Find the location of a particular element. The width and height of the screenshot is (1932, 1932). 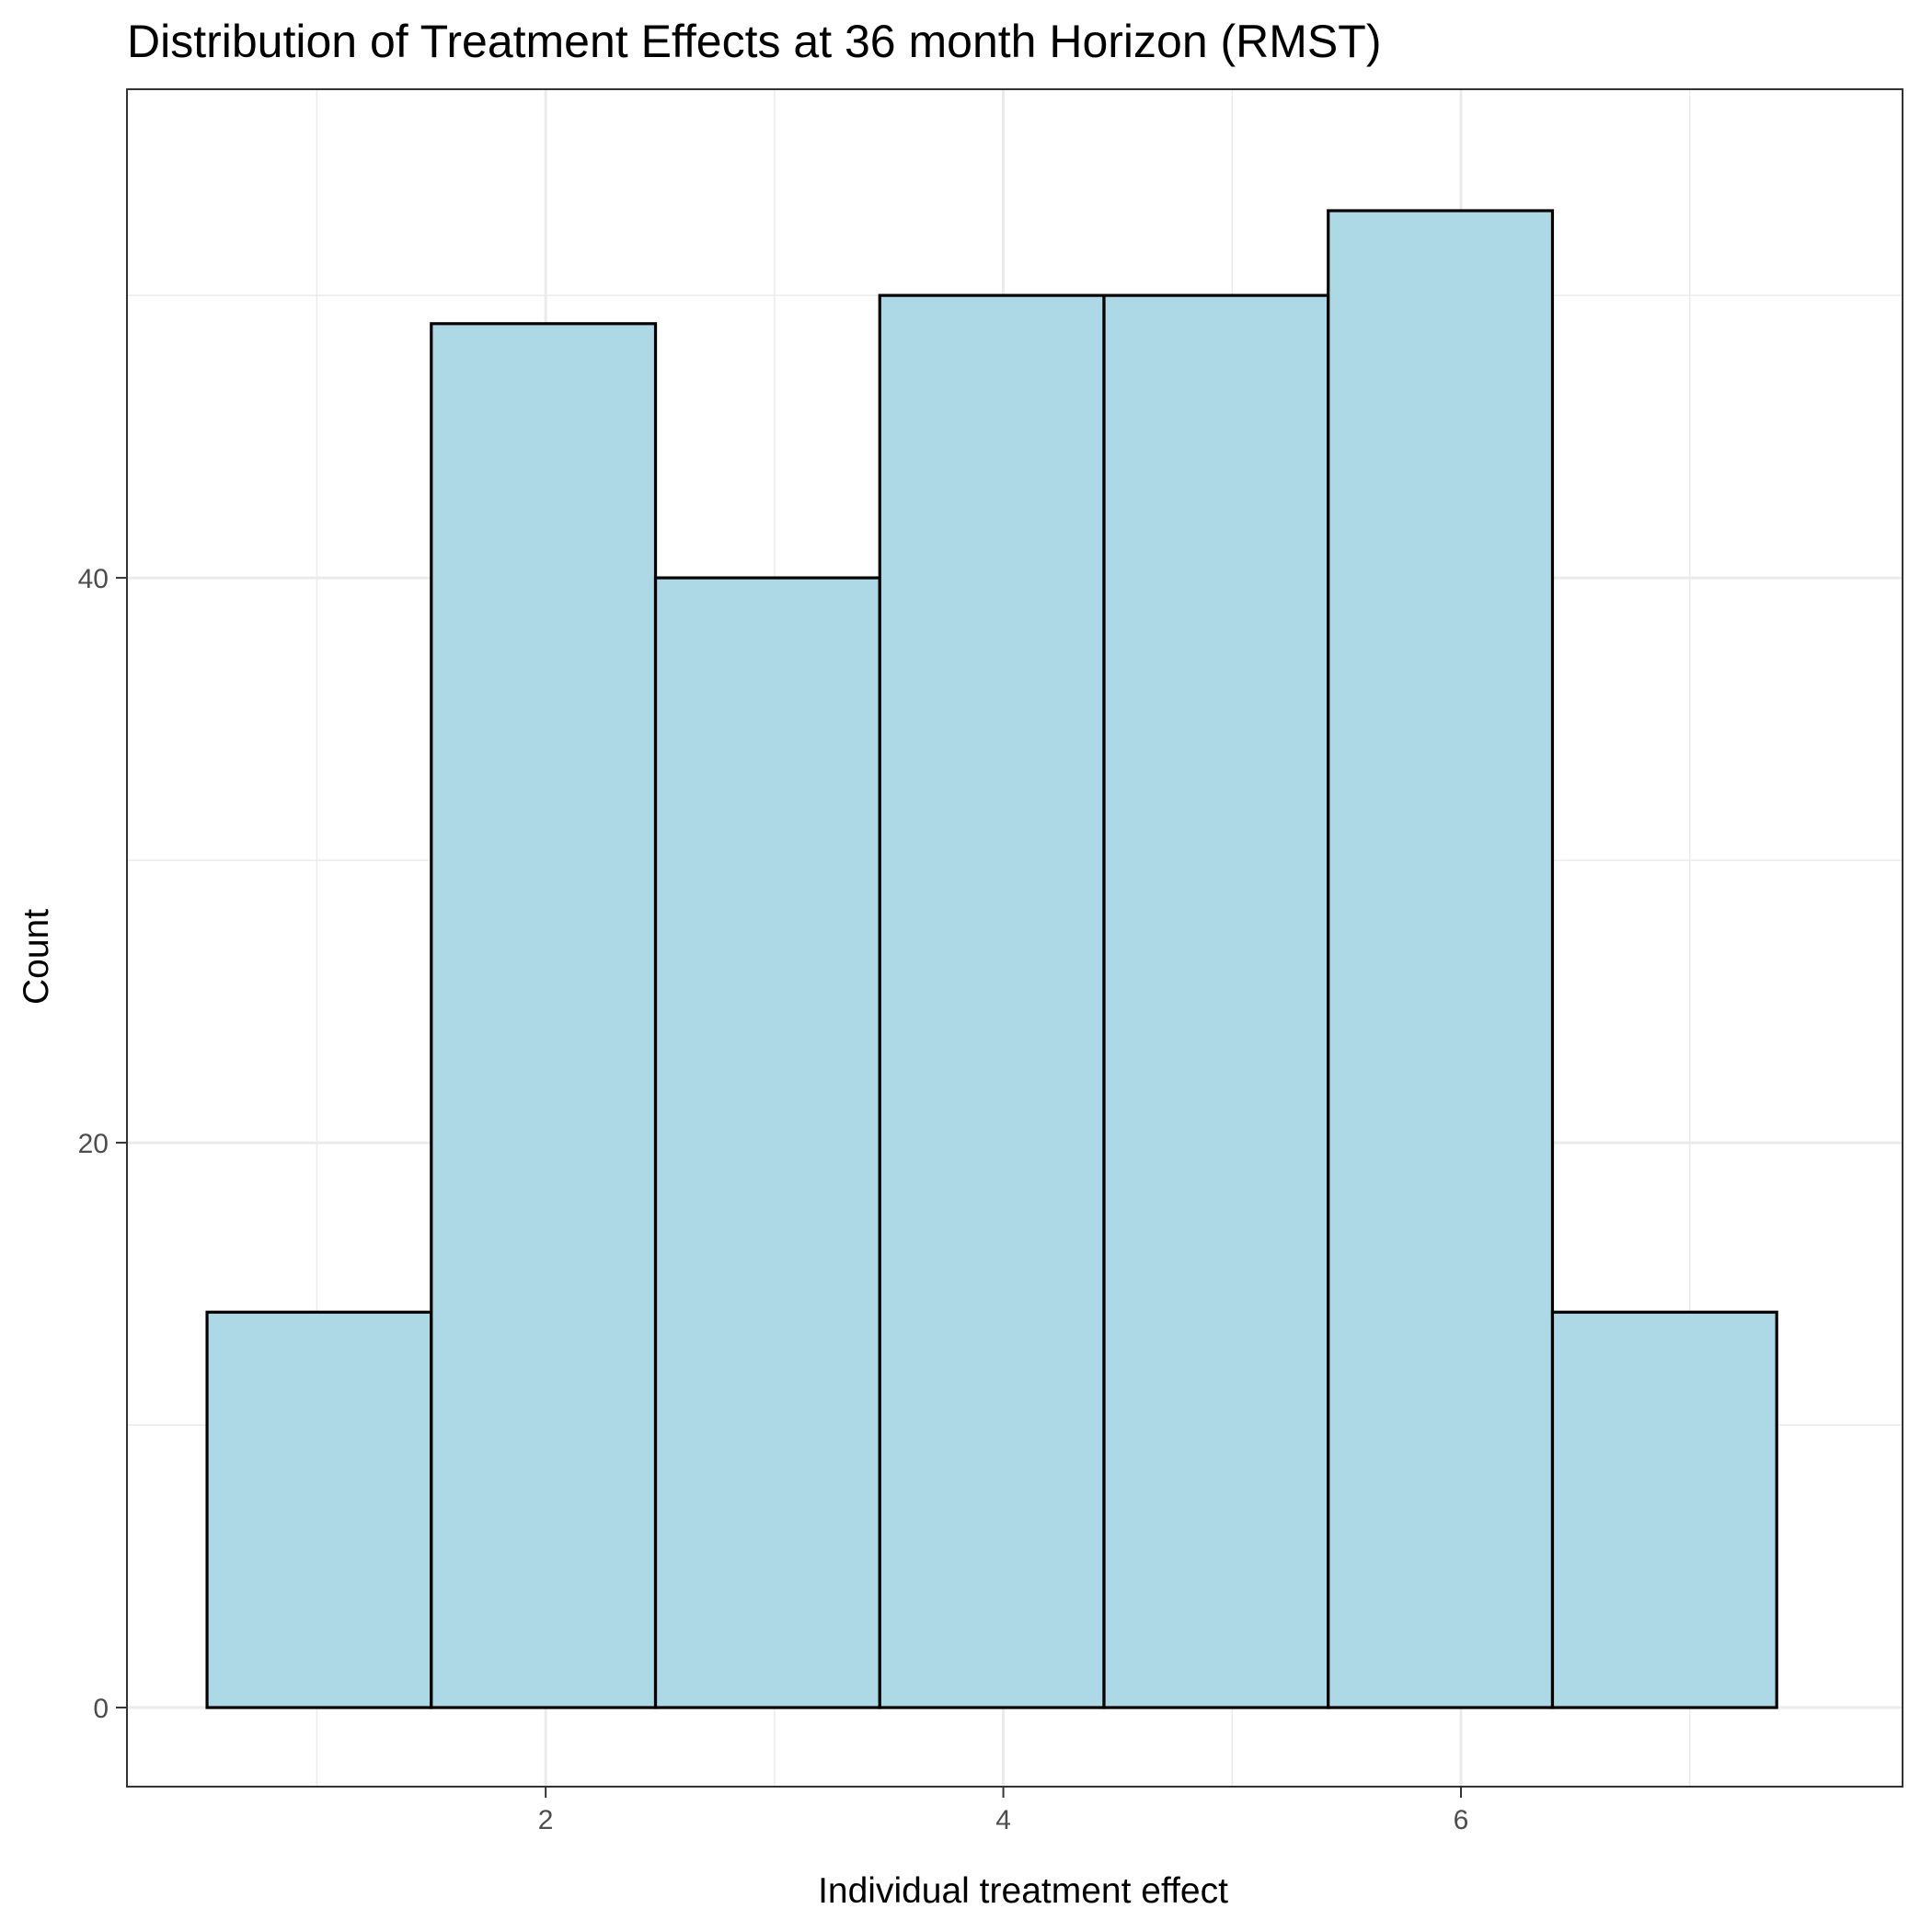

x-axis: 2 4 6 is located at coordinates (1003, 1811).